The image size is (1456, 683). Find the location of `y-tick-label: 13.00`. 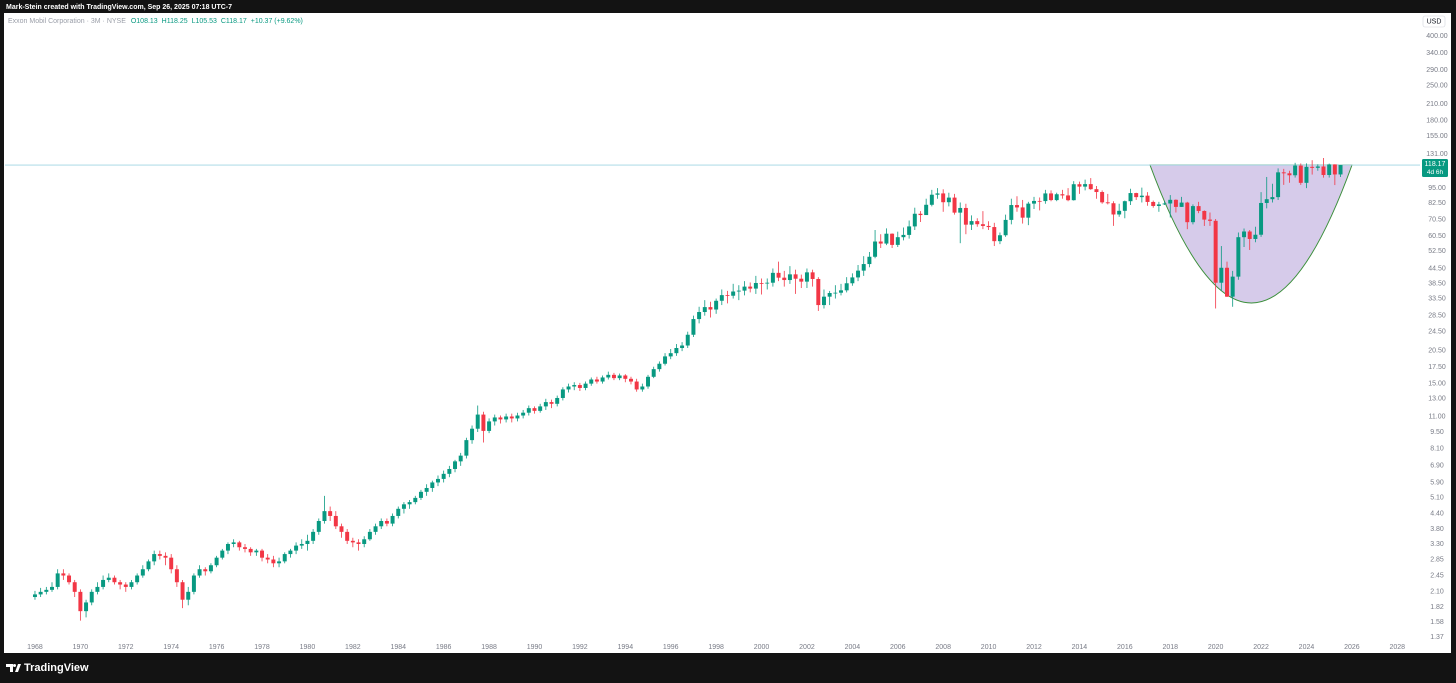

y-tick-label: 13.00 is located at coordinates (1437, 399).